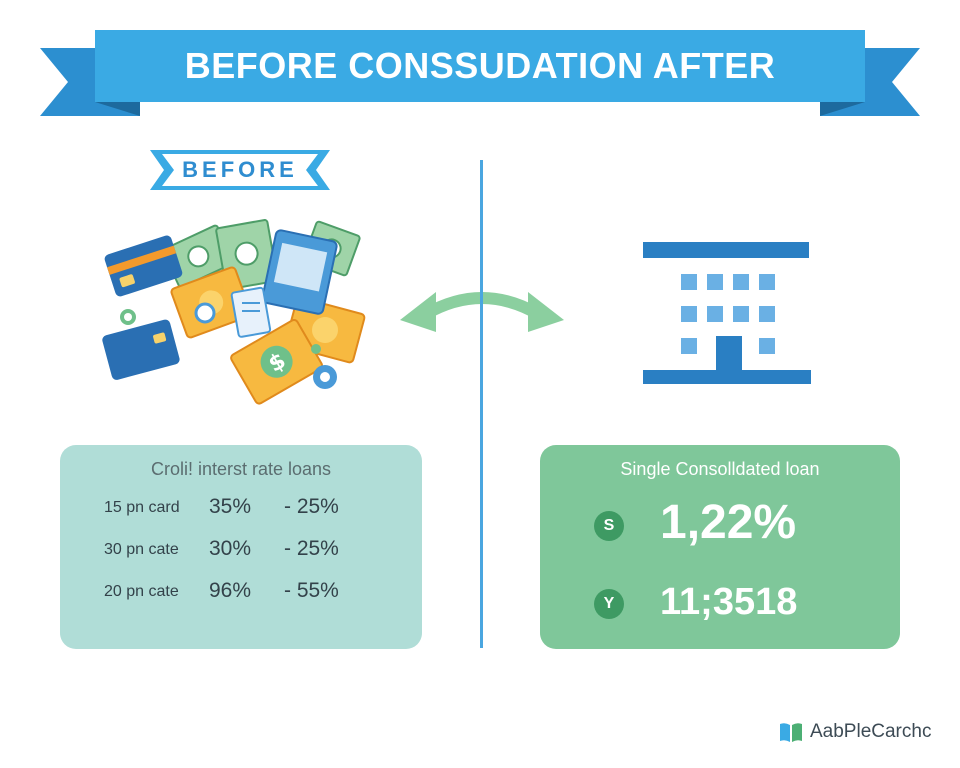 This screenshot has width=960, height=768. I want to click on before-ribbon-shape, so click(240, 170).